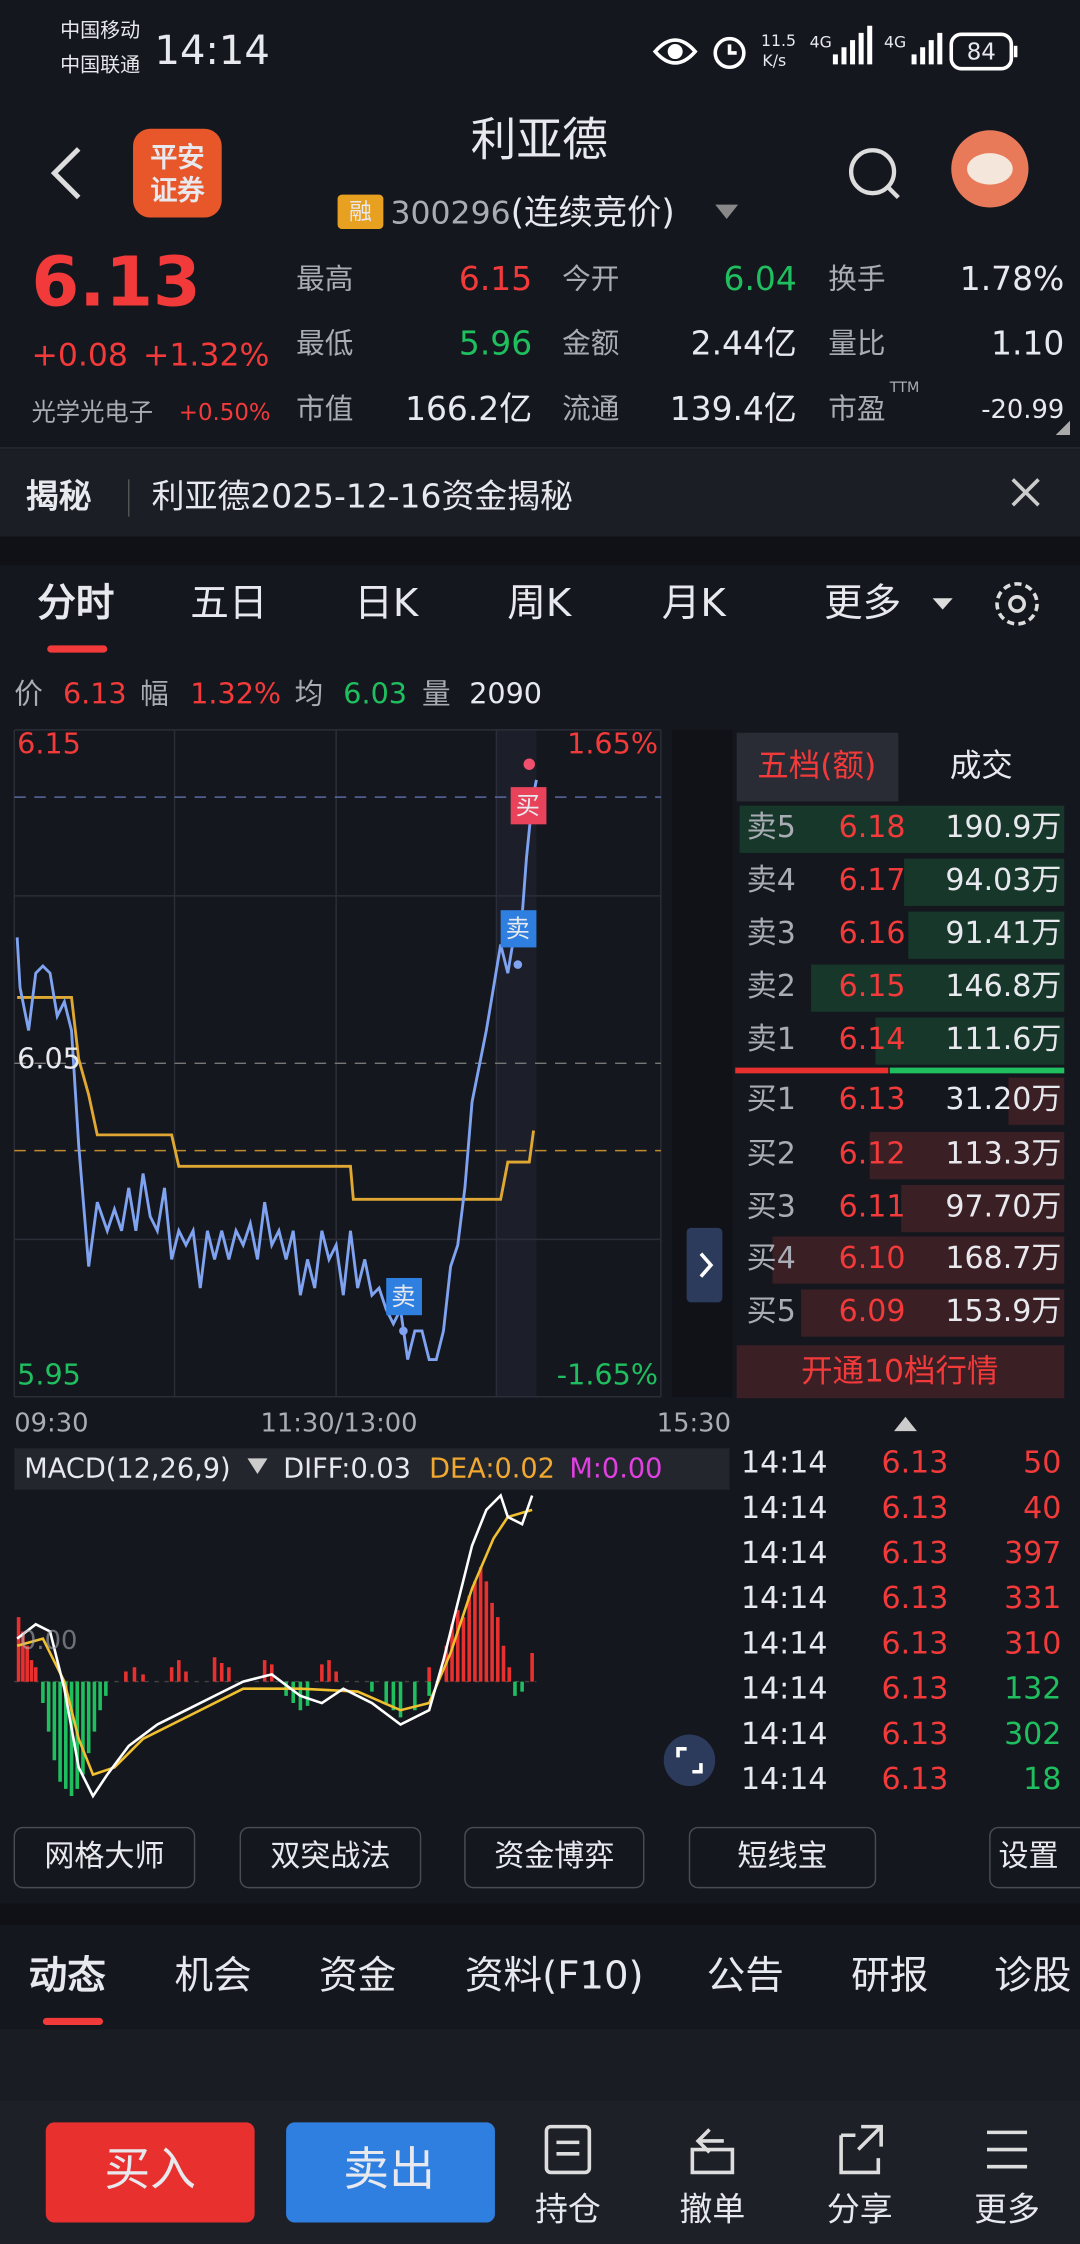 The height and width of the screenshot is (2244, 1080). I want to click on macd-diff: DIFF:0.03, so click(347, 1468).